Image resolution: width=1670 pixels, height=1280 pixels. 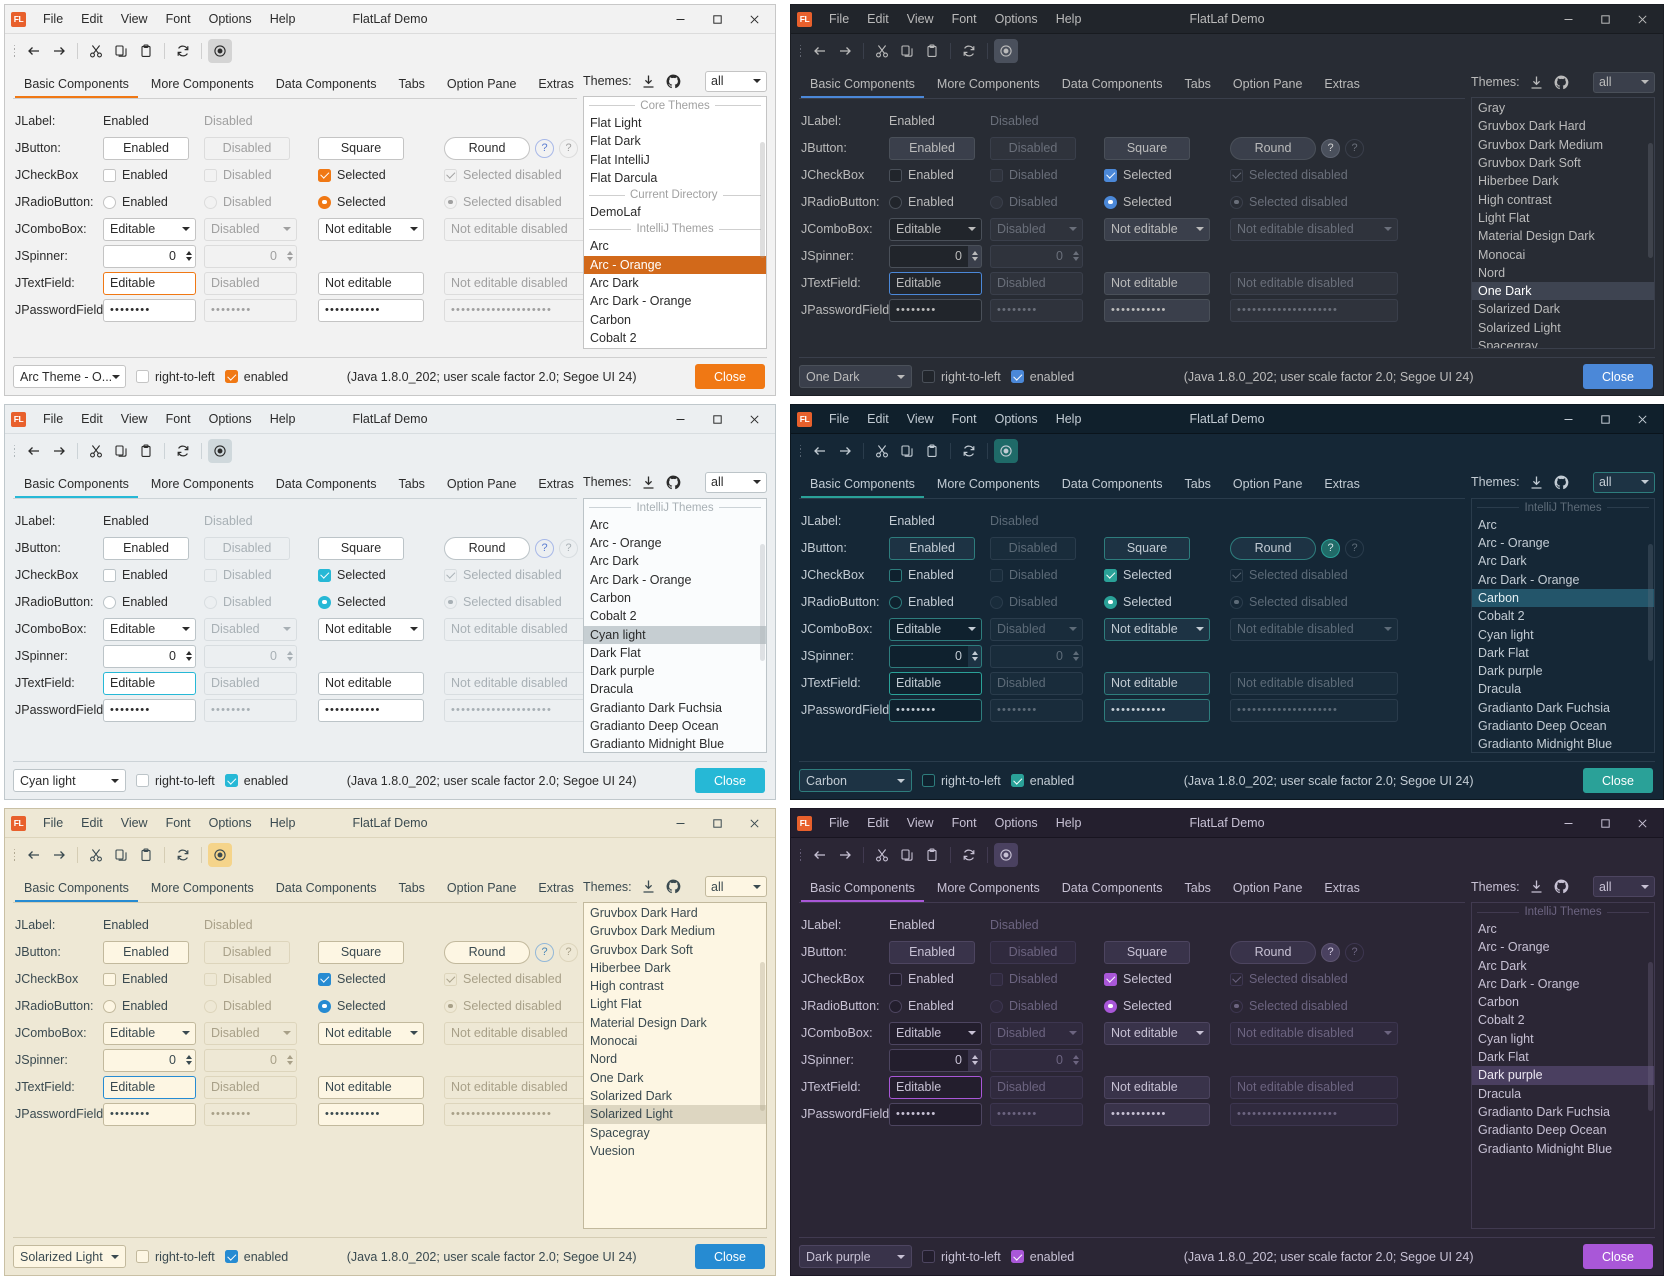 I want to click on toolbar-grip, so click(x=800, y=51).